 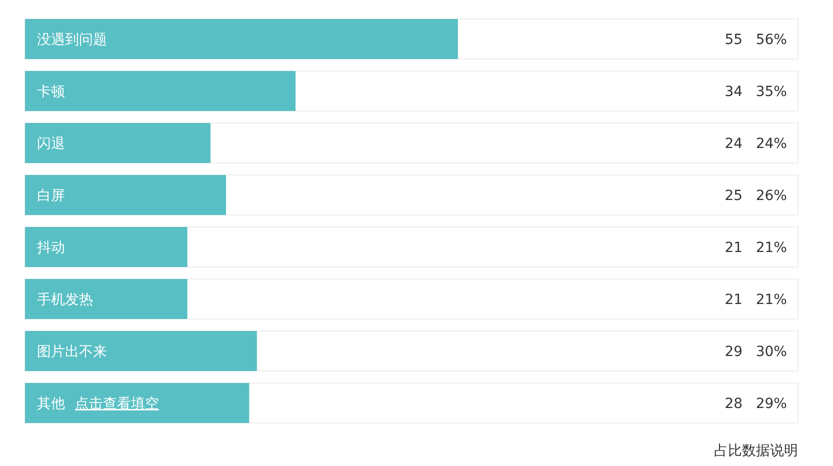 What do you see at coordinates (72, 352) in the screenshot?
I see `y-tick-label: 图片出不来` at bounding box center [72, 352].